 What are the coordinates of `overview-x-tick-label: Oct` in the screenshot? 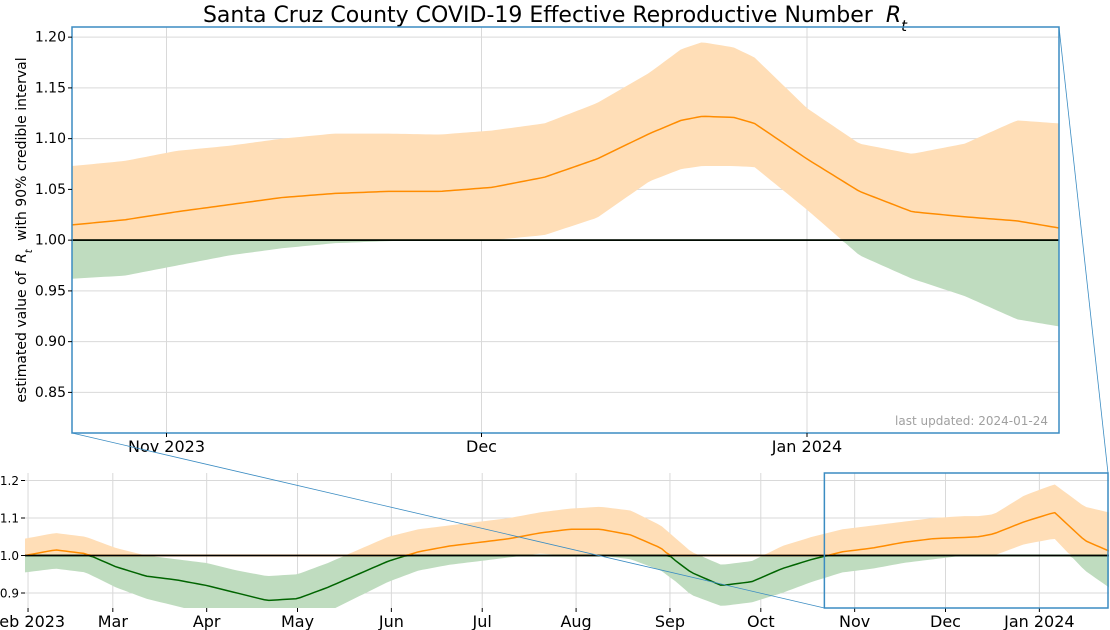 It's located at (761, 621).